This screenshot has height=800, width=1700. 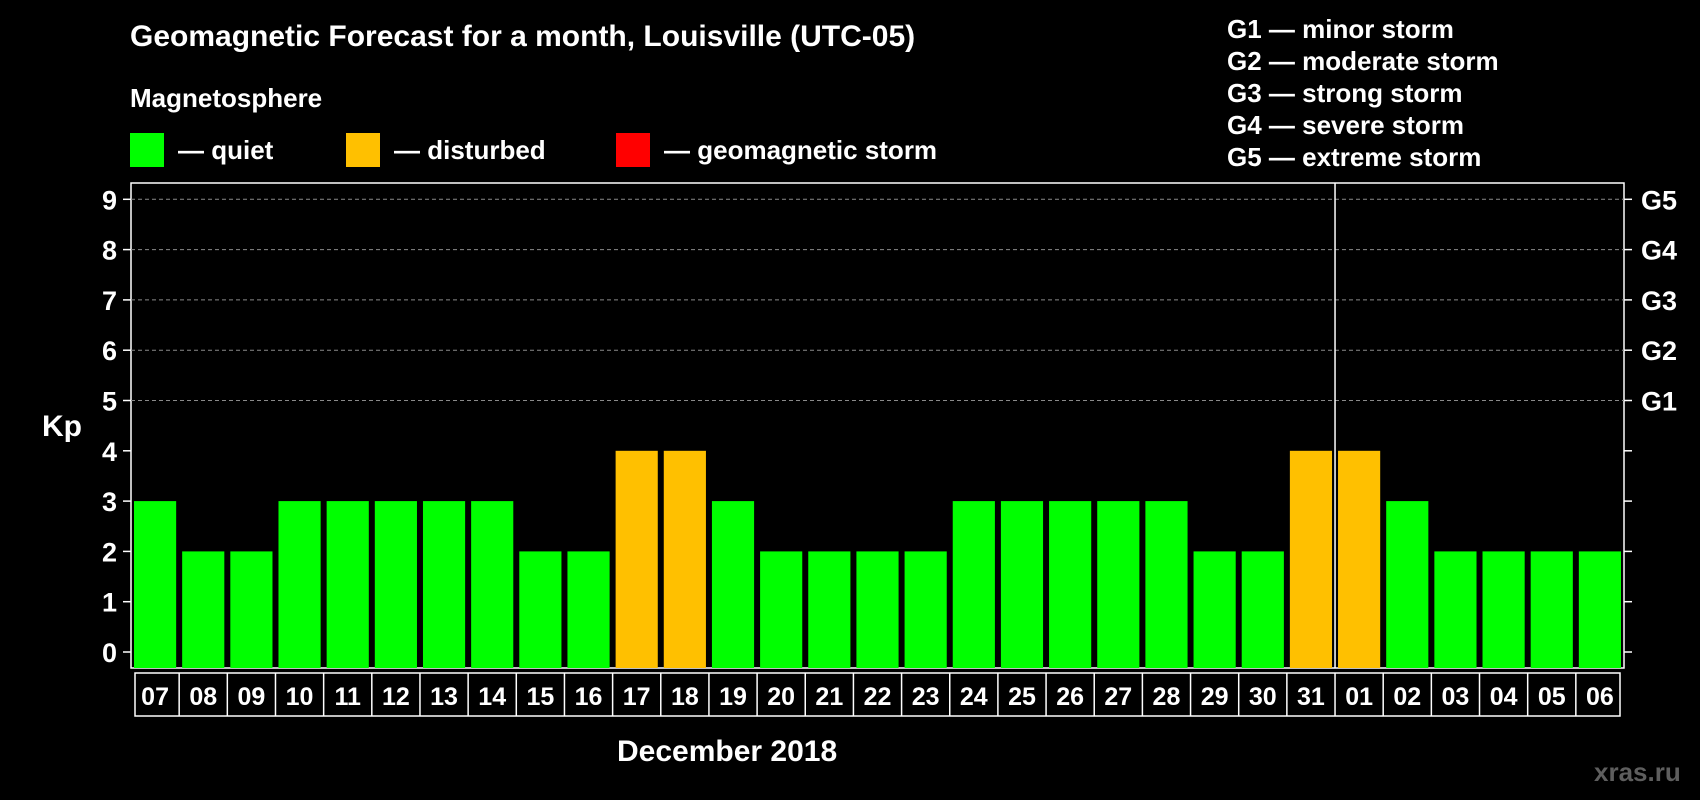 I want to click on legend-swatch-storm, so click(x=633, y=150).